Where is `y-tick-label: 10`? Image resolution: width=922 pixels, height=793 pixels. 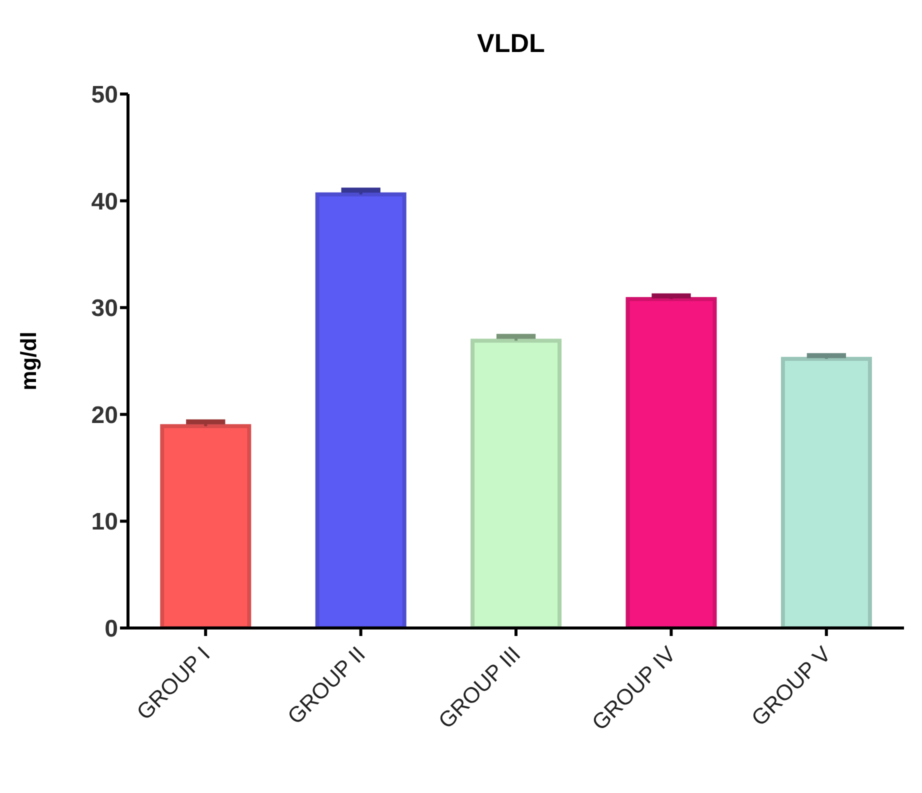 y-tick-label: 10 is located at coordinates (104, 522).